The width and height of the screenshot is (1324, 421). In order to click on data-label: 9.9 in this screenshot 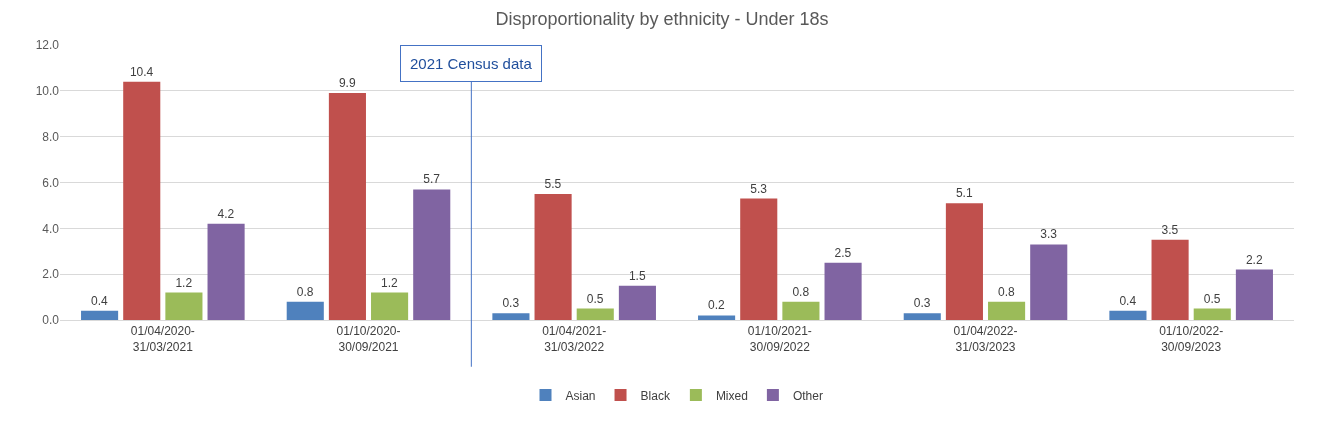, I will do `click(347, 83)`.